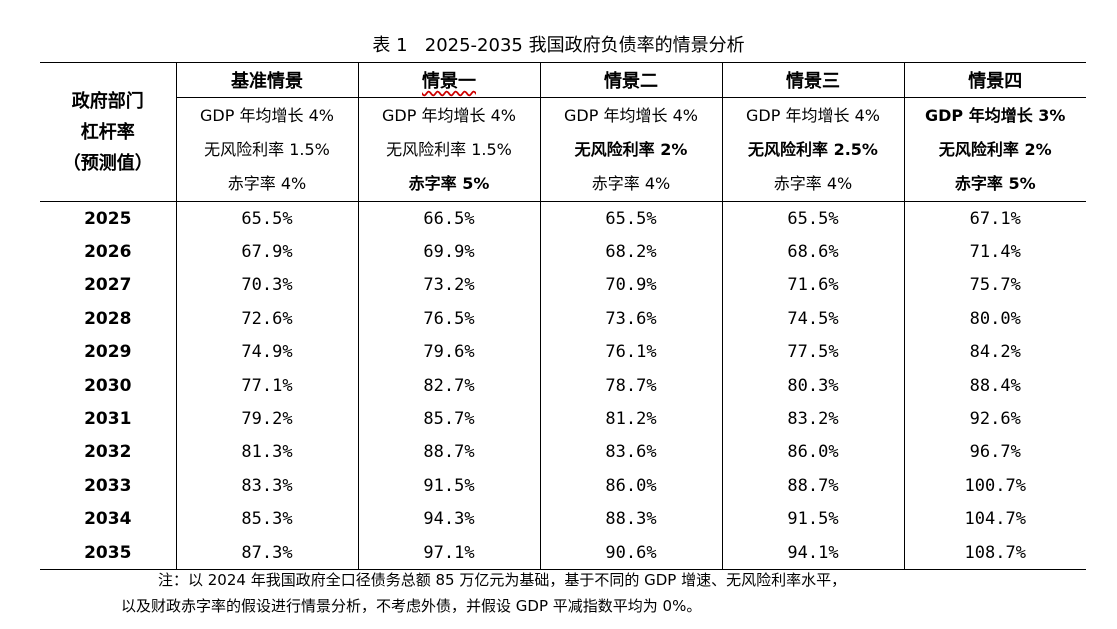 The height and width of the screenshot is (629, 1117). Describe the element at coordinates (994, 419) in the screenshot. I see `value-cell: 92.6%` at that location.